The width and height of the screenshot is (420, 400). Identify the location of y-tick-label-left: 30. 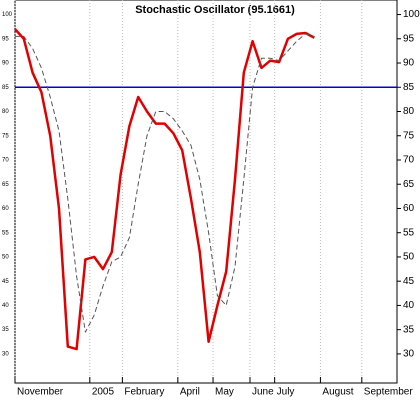
(5, 354).